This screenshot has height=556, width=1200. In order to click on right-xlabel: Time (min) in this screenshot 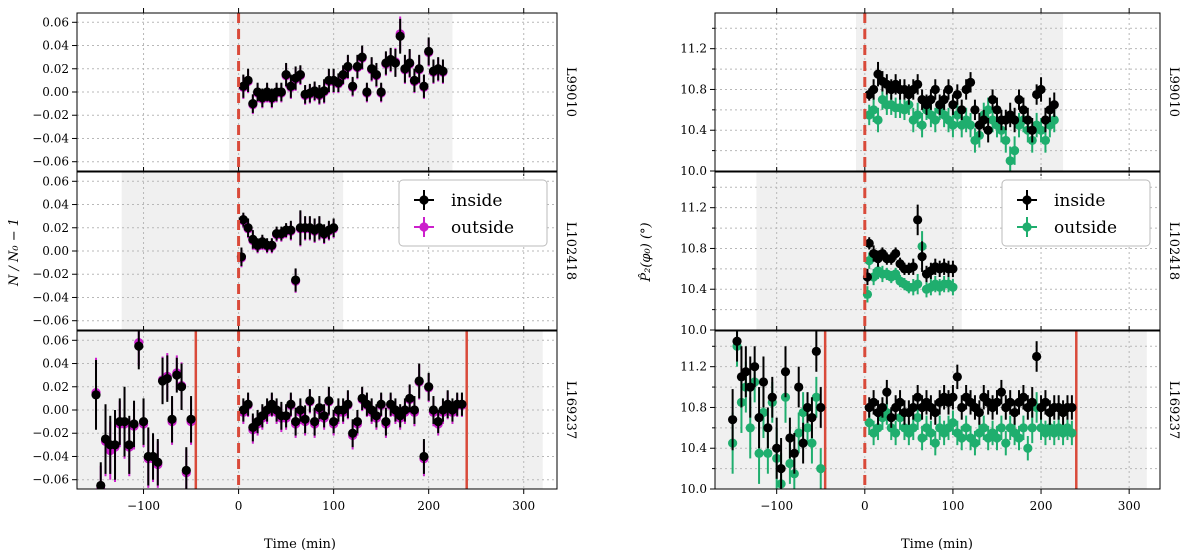, I will do `click(937, 544)`.